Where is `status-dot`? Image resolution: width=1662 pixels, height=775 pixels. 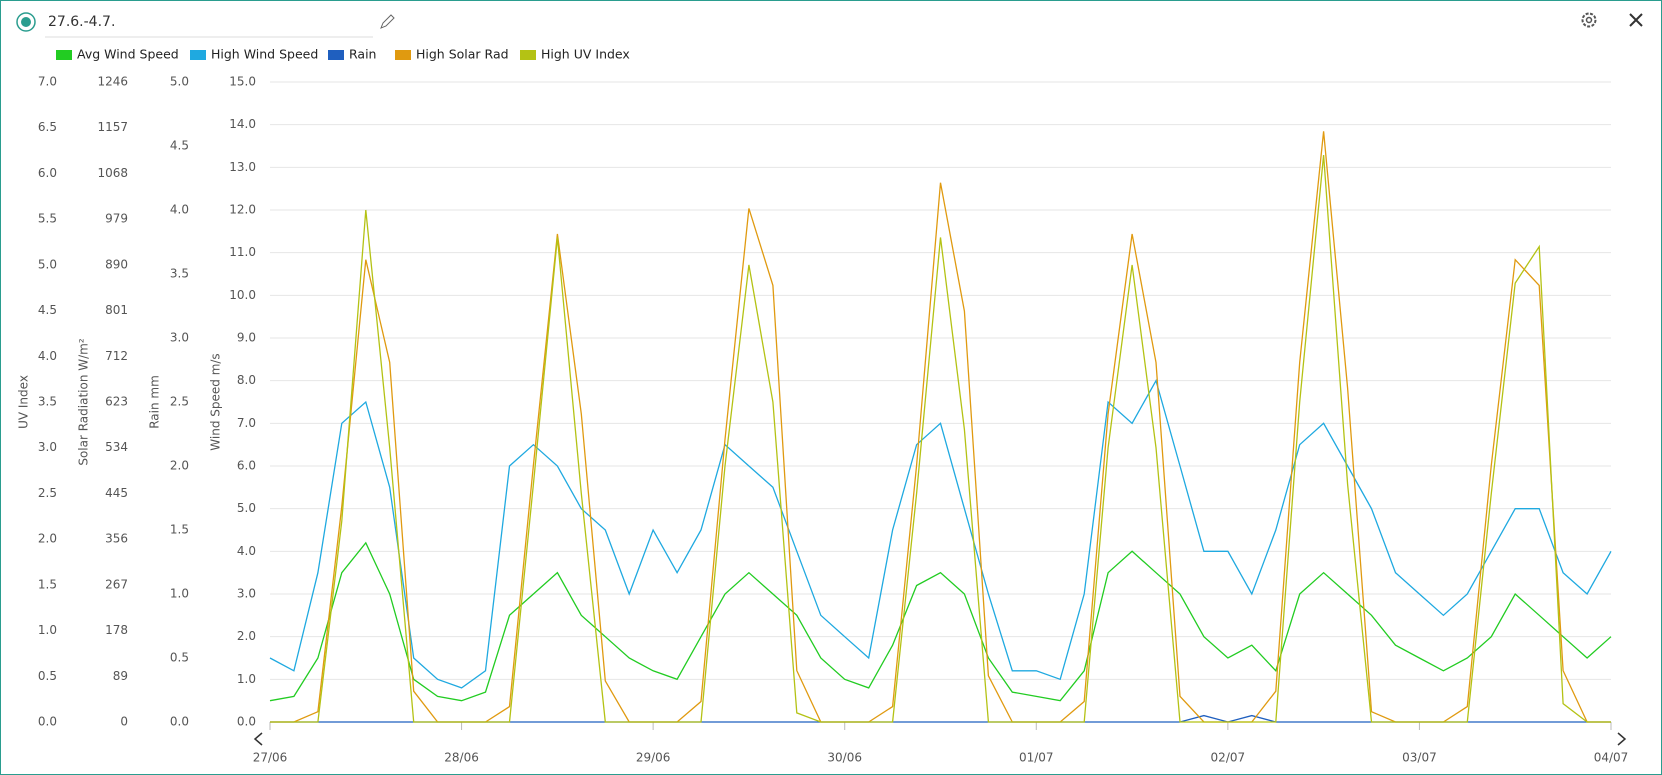
status-dot is located at coordinates (26, 22).